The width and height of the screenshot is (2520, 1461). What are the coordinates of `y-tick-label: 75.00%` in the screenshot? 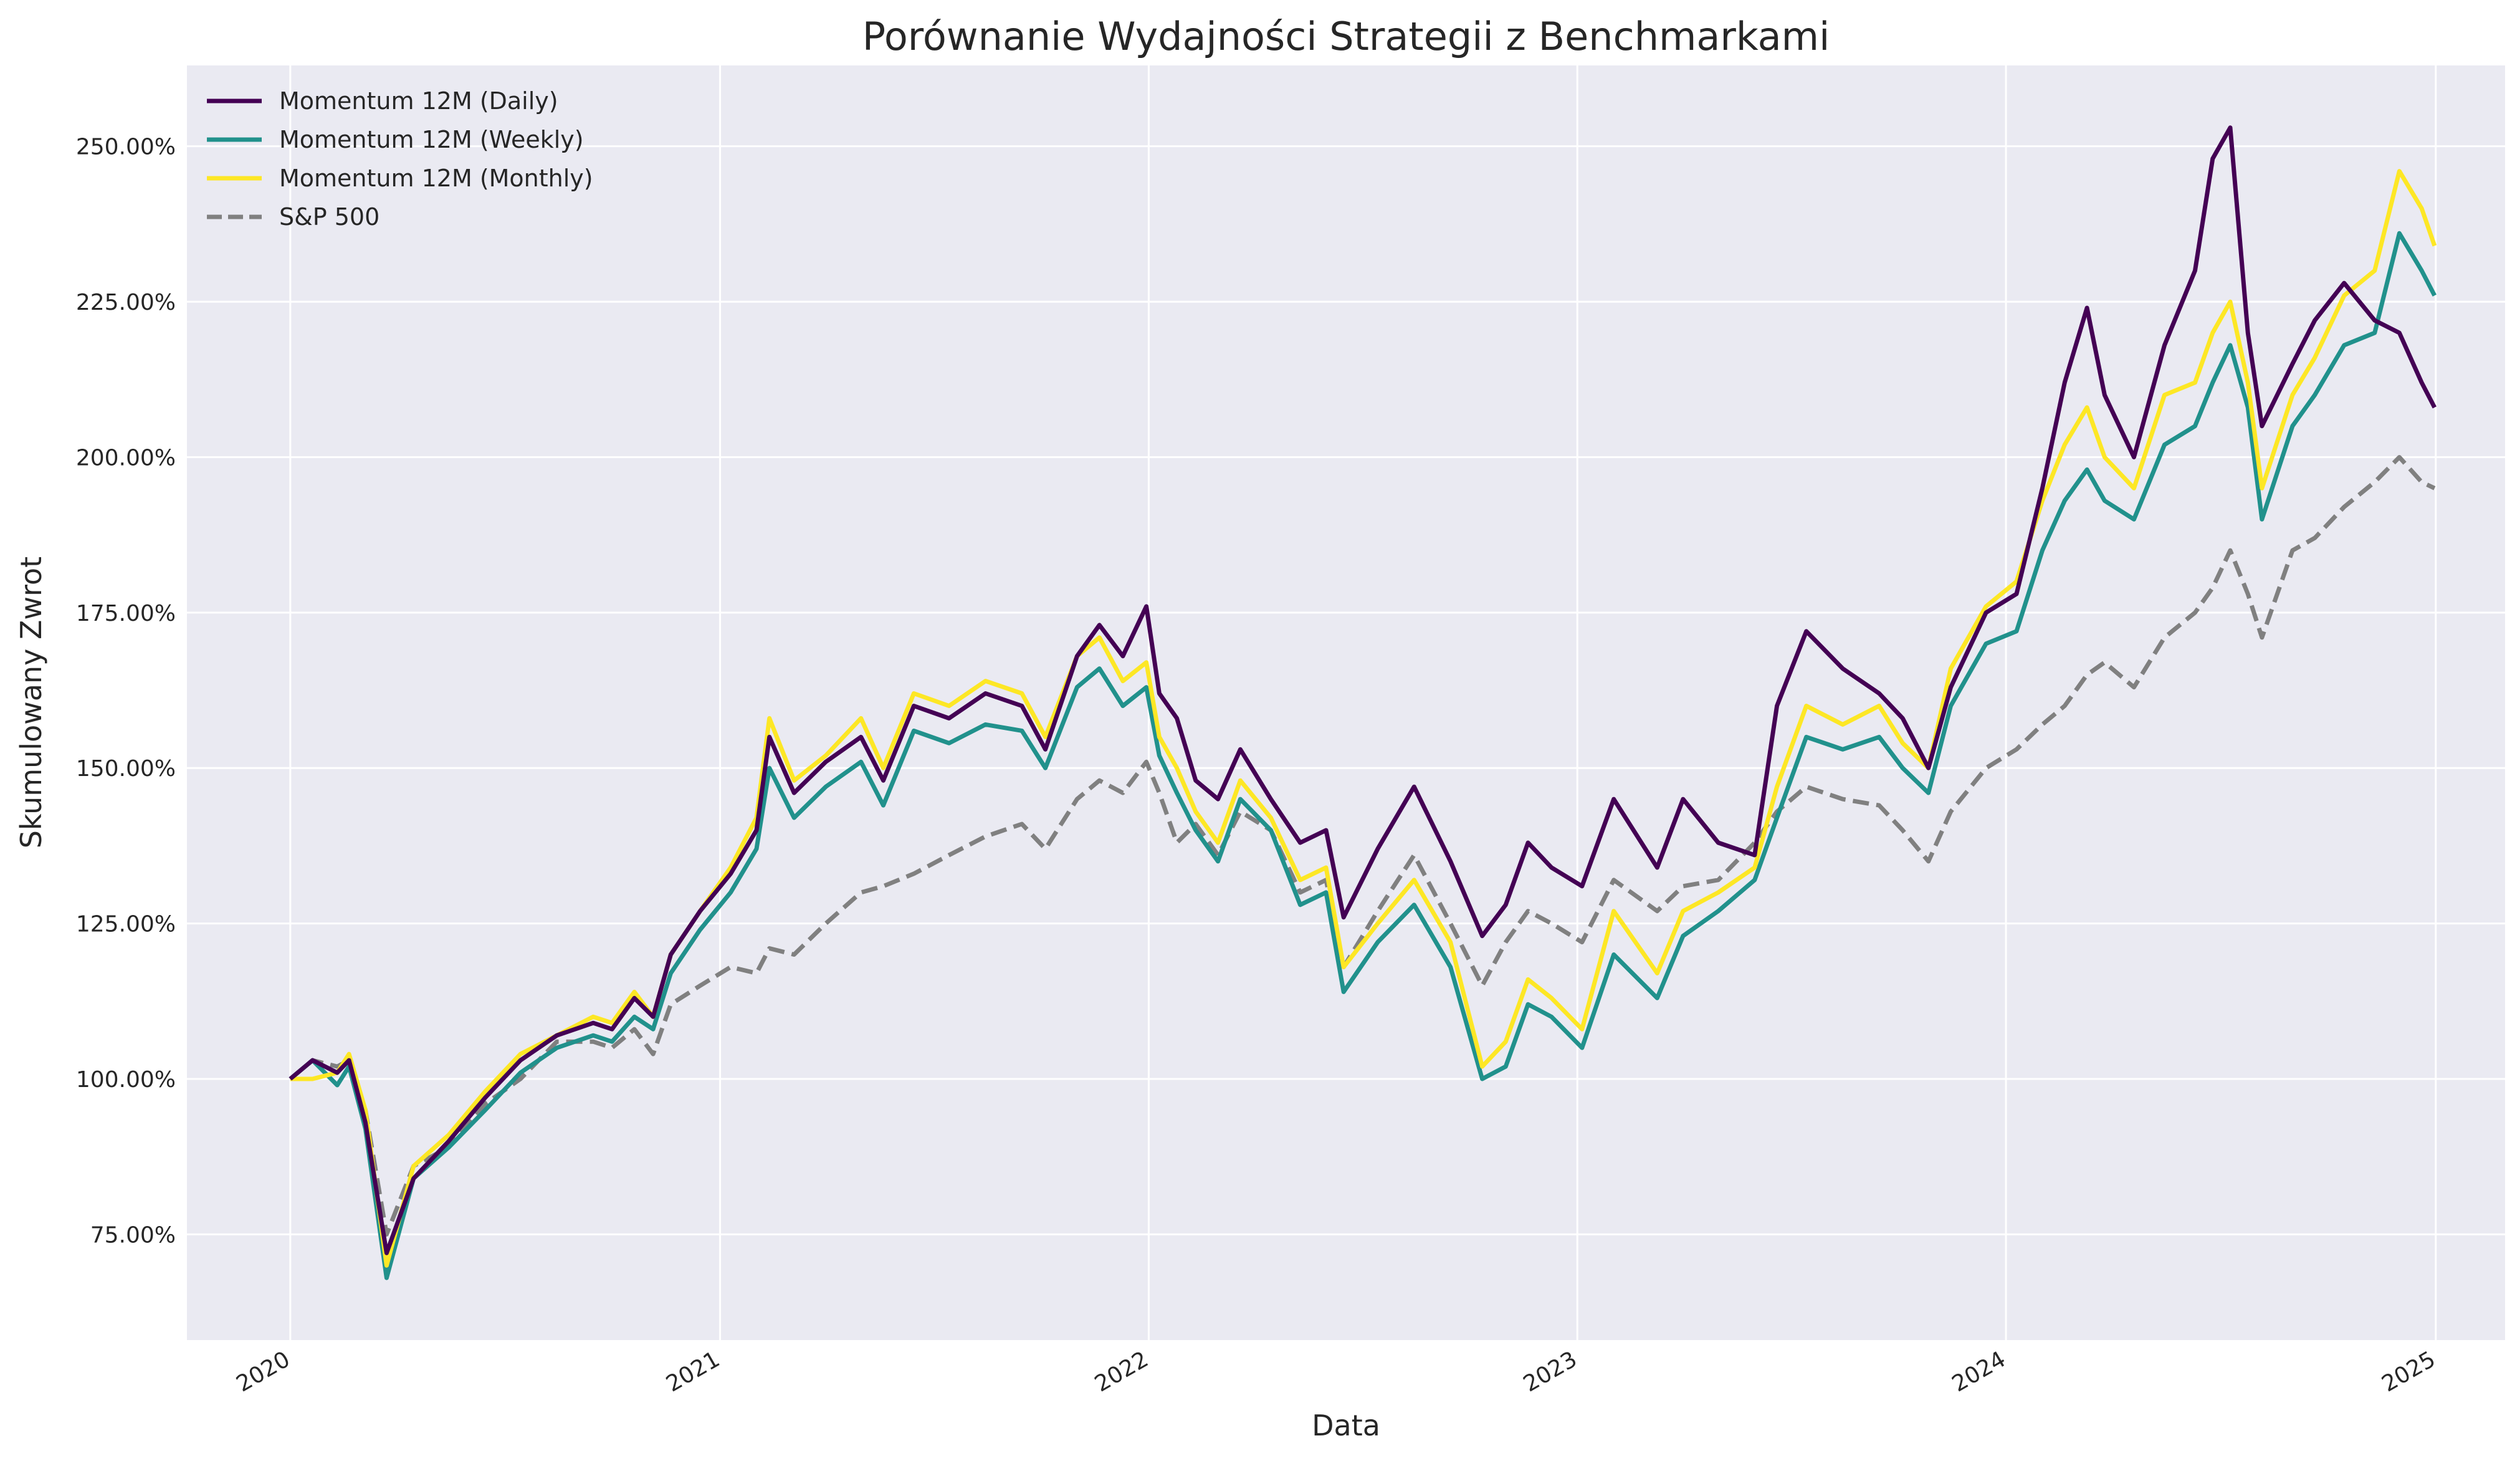 It's located at (133, 1235).